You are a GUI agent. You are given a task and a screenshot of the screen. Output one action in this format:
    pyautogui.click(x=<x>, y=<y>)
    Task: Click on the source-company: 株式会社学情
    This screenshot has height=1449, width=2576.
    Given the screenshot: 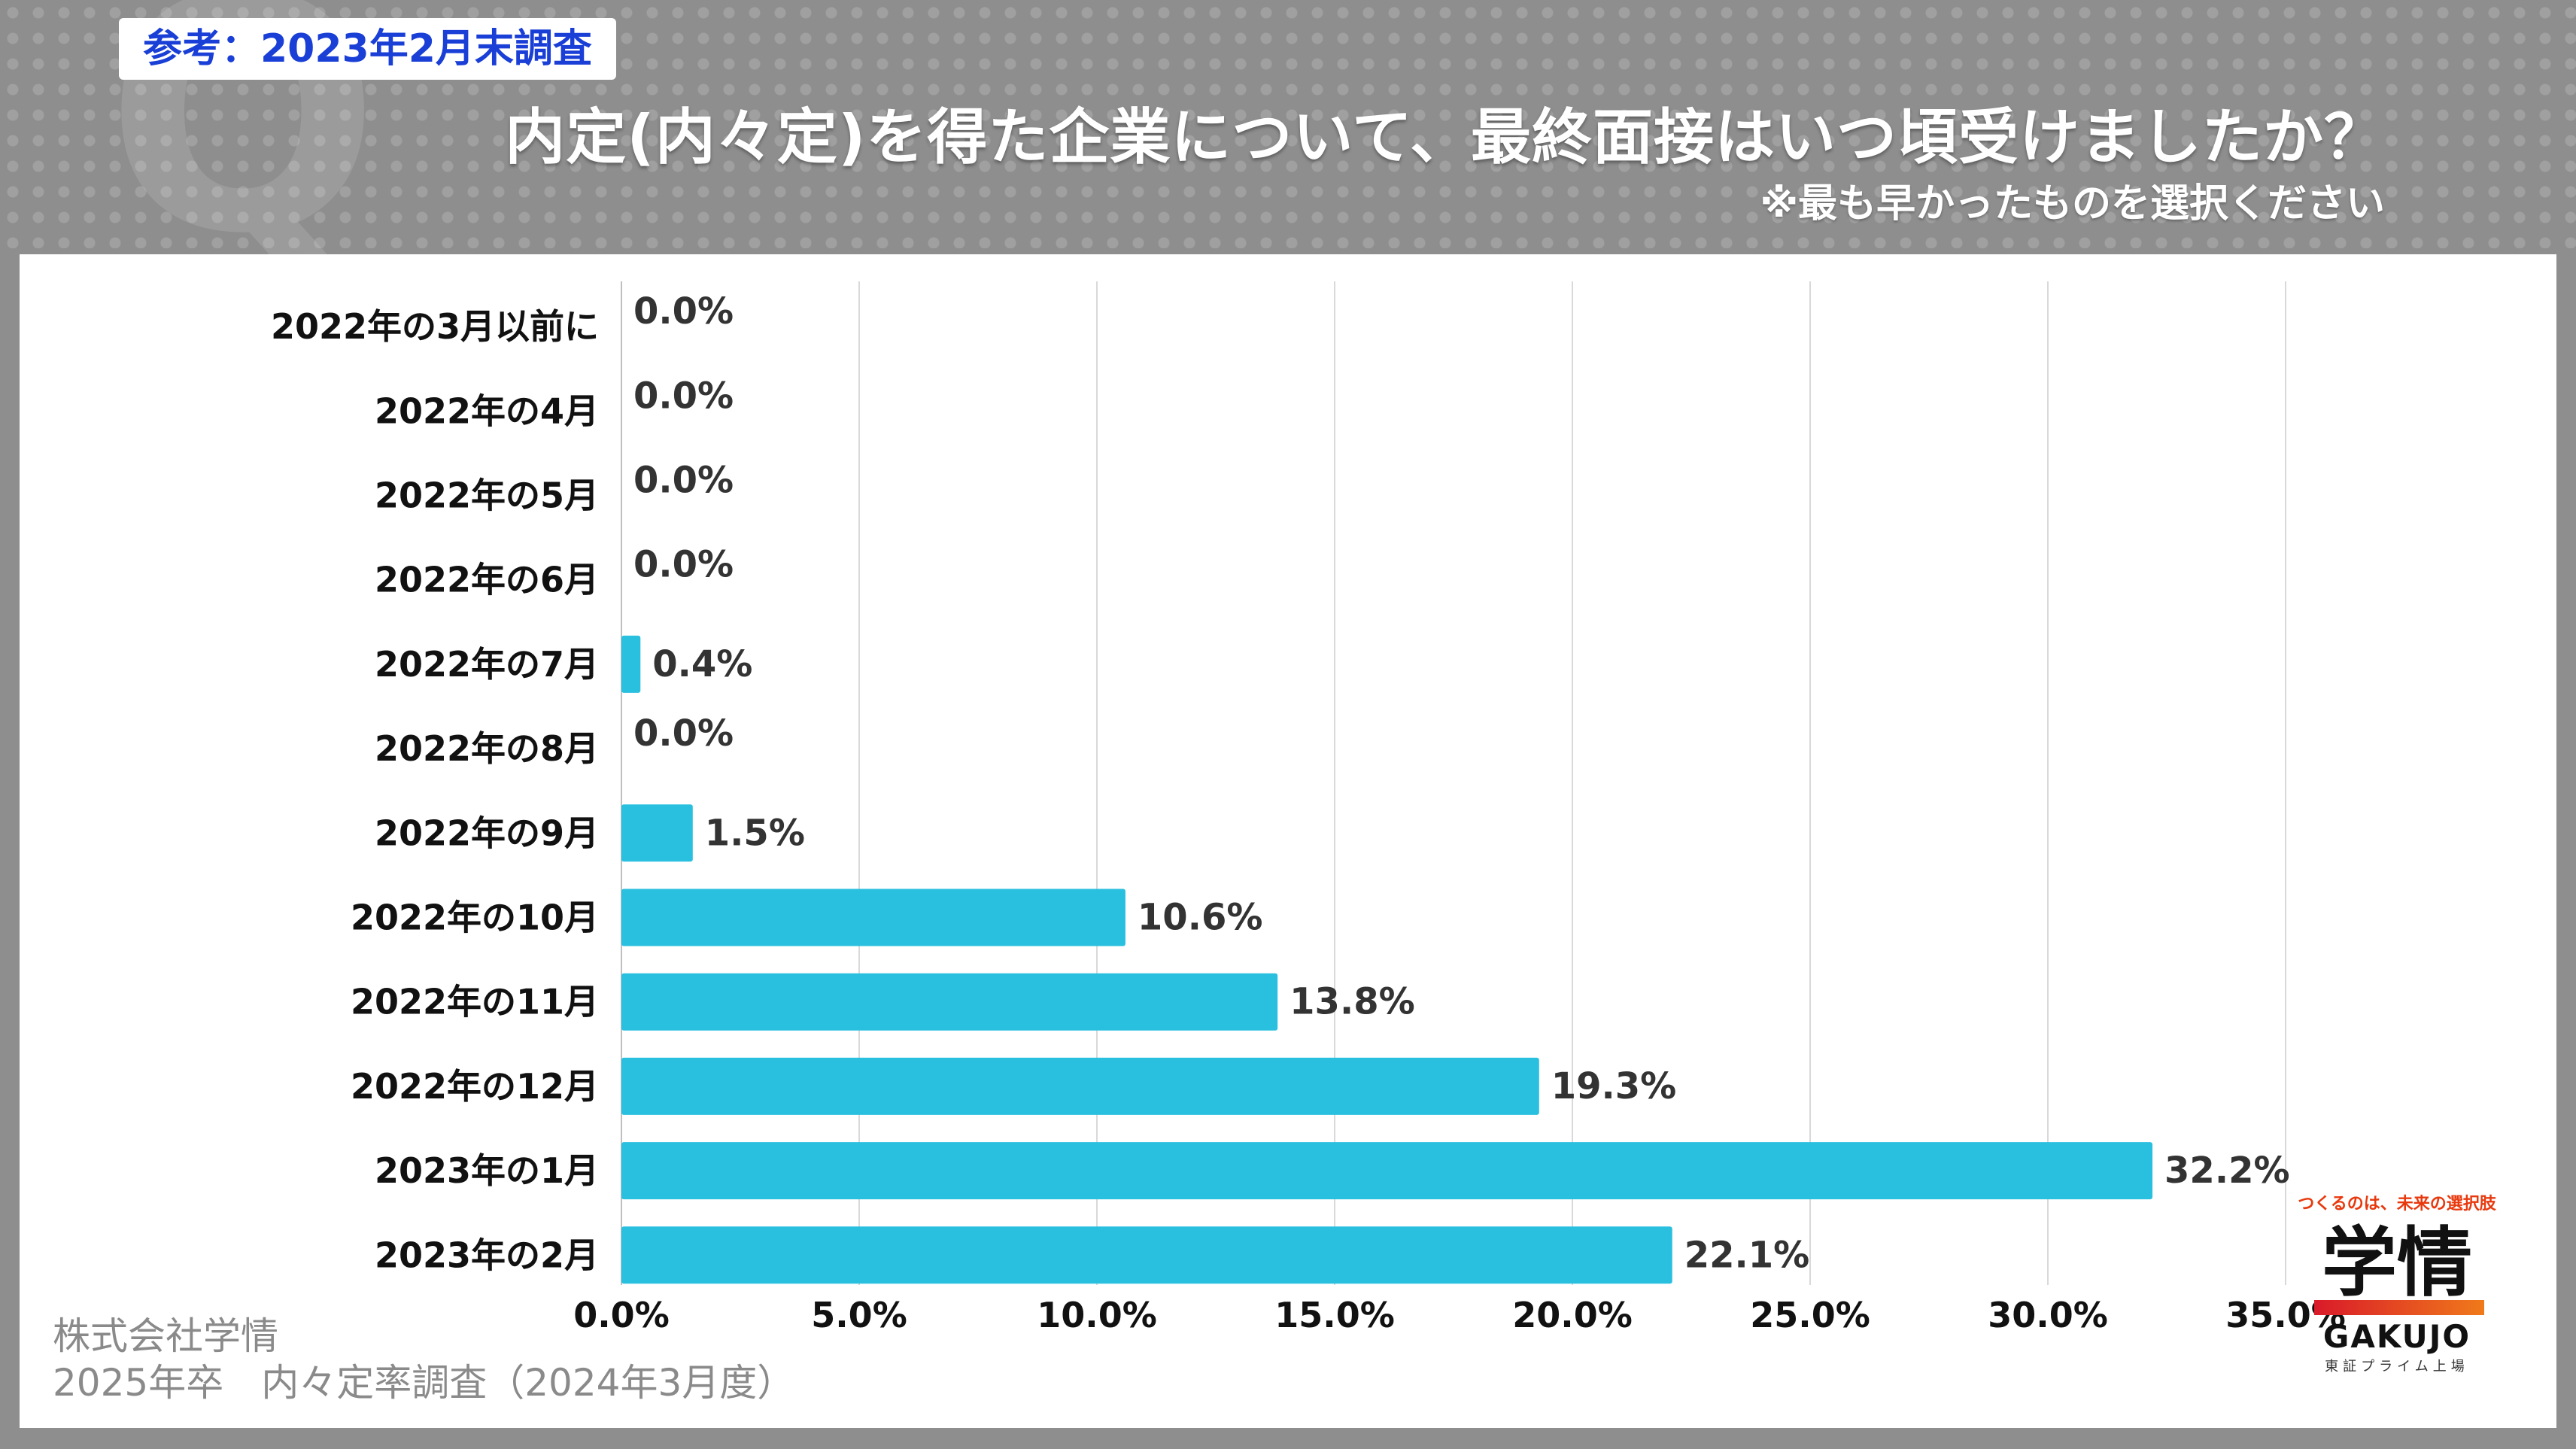 What is the action you would take?
    pyautogui.click(x=165, y=1336)
    